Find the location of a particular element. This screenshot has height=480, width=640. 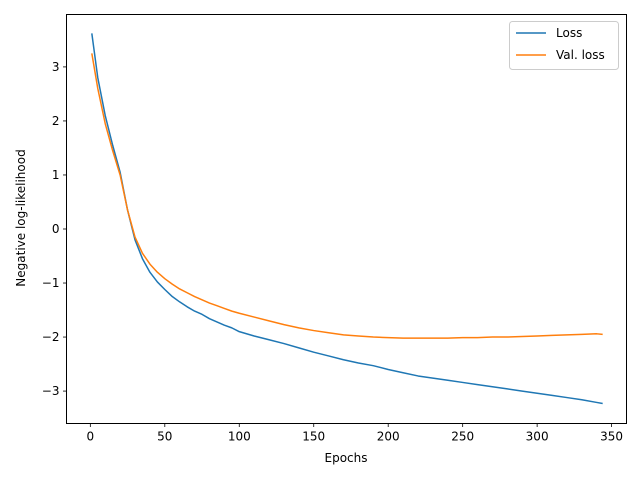

x-tick-label: 300 is located at coordinates (537, 437).